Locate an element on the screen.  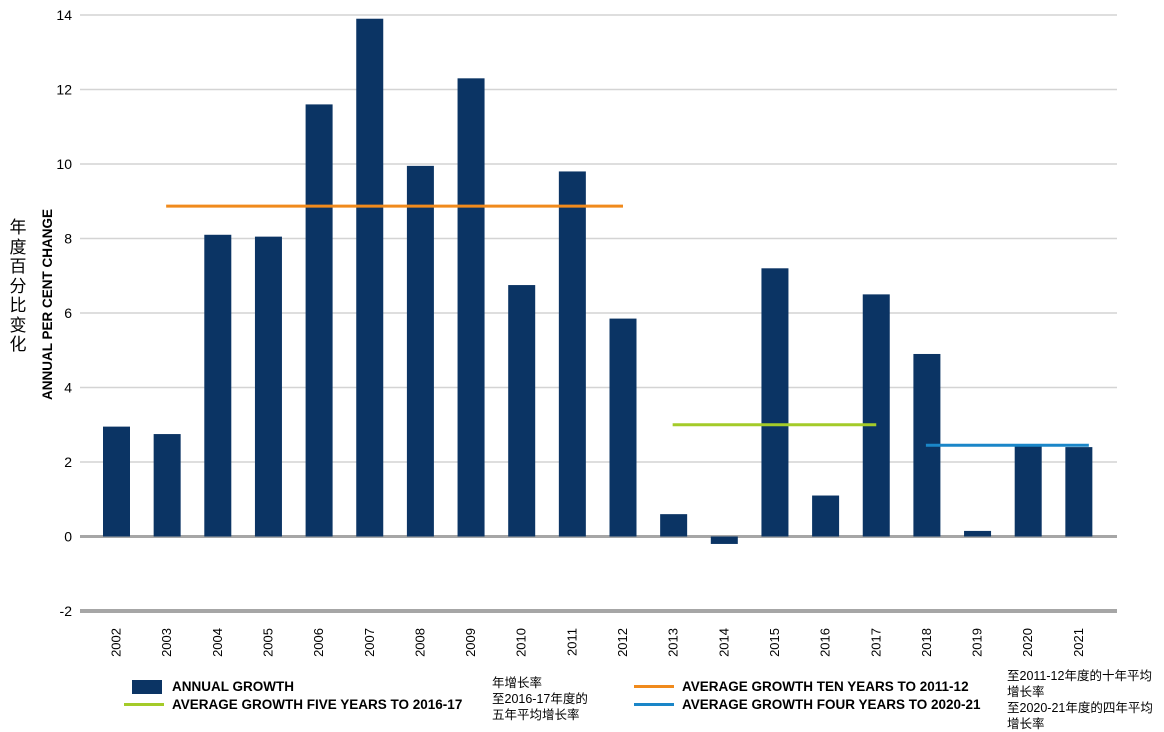
x-tick-label: 2007 is located at coordinates (369, 642).